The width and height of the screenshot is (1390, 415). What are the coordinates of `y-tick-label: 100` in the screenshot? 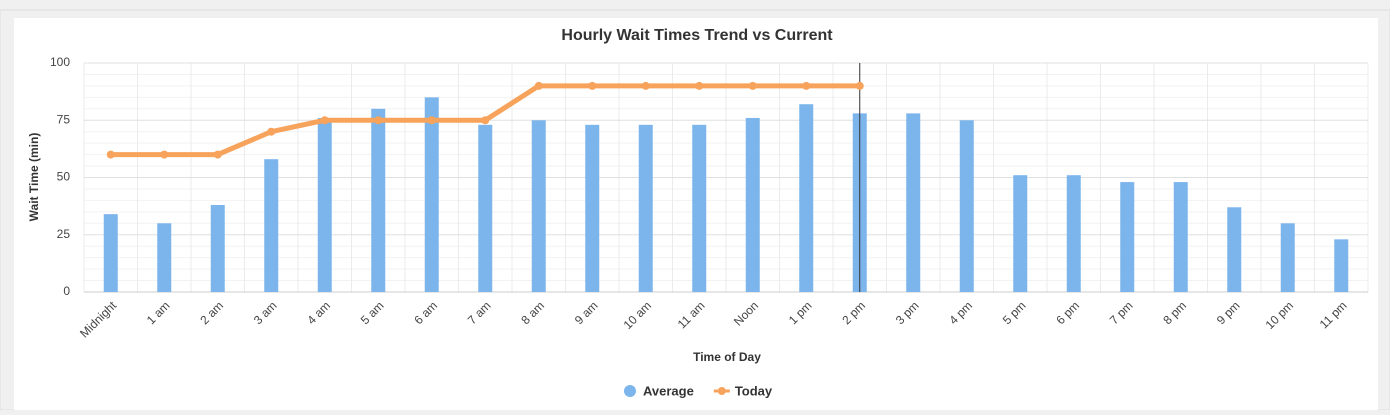 It's located at (60, 62).